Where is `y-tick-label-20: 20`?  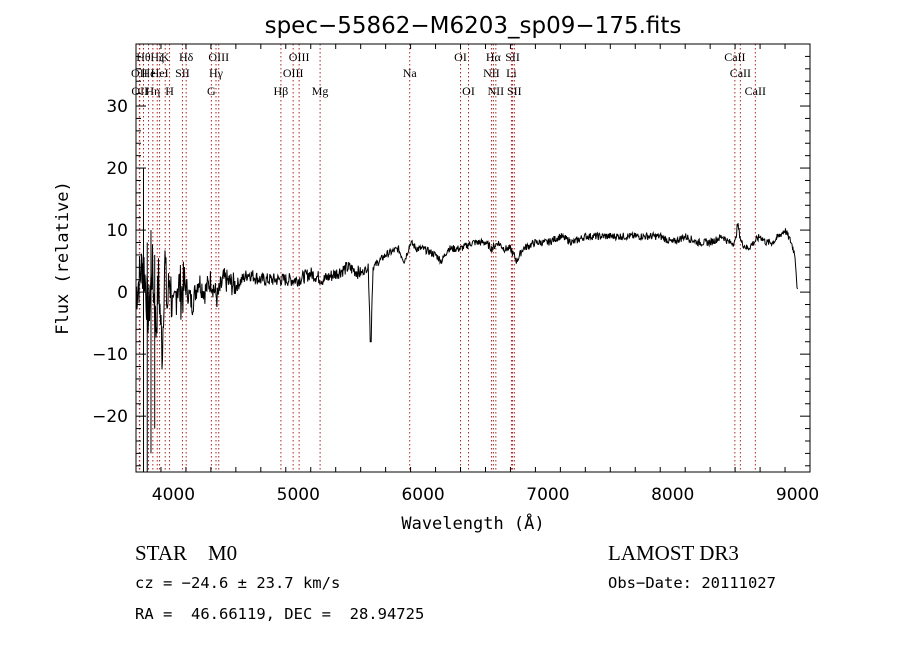
y-tick-label-20: 20 is located at coordinates (117, 169).